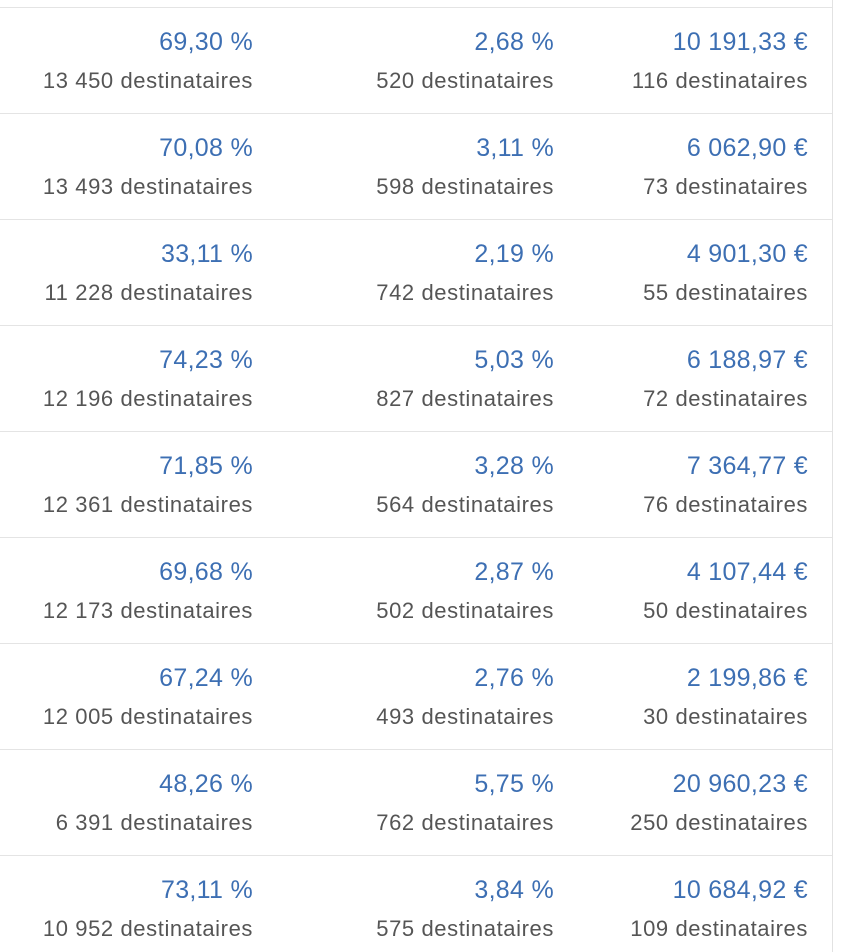 This screenshot has height=952, width=844. I want to click on revenue-cell: 4 901,30 € 55 destinataires, so click(699, 272).